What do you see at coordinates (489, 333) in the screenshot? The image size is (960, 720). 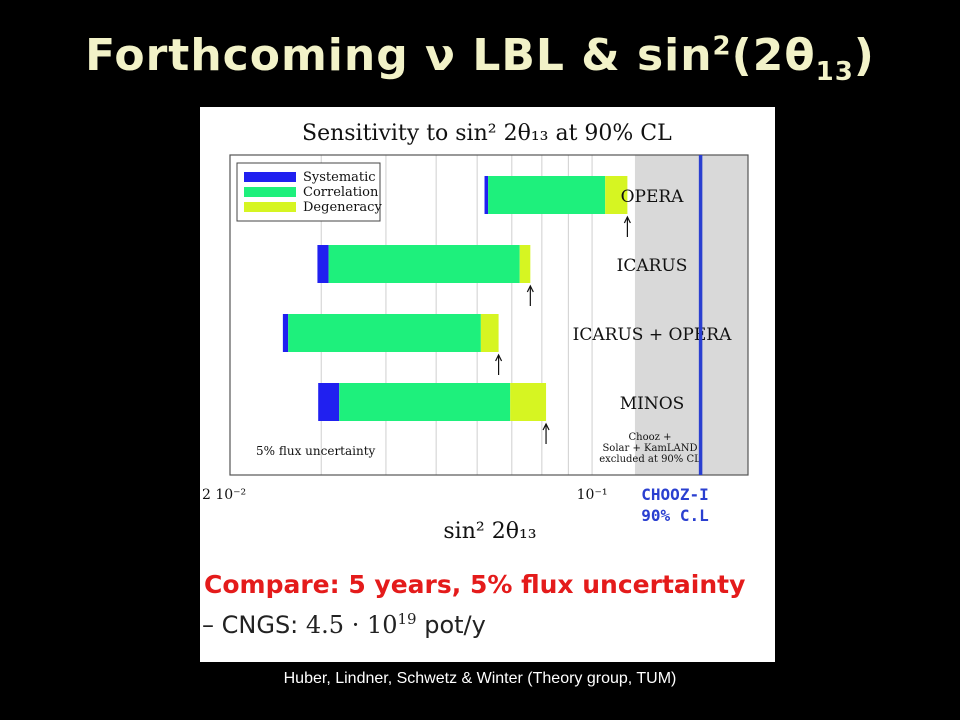 I see `bar-icarus-opera-degeneracy` at bounding box center [489, 333].